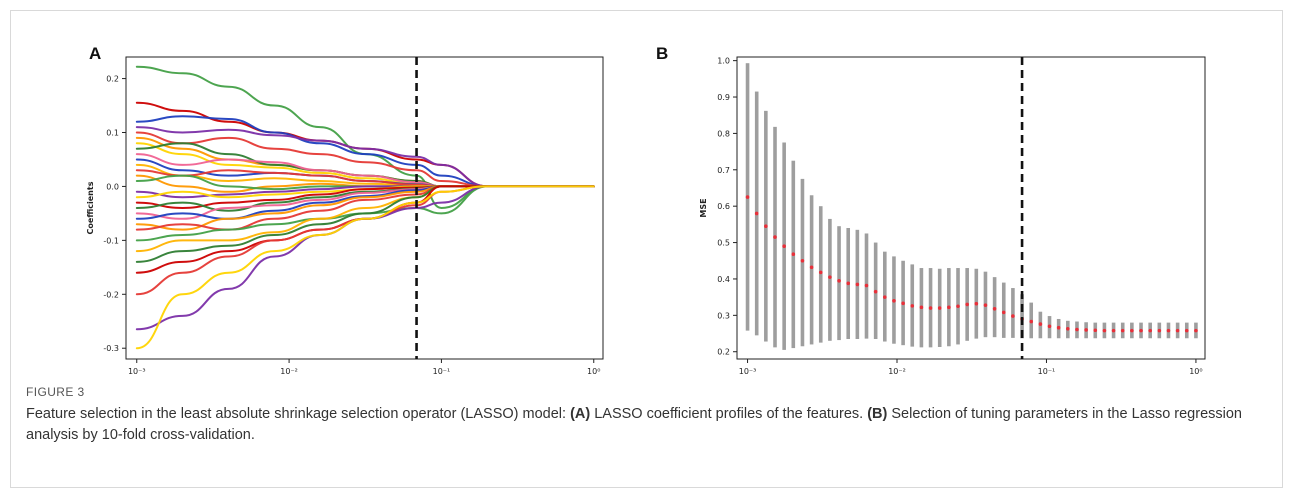 This screenshot has width=1293, height=500. What do you see at coordinates (289, 371) in the screenshot?
I see `chart-a-x-tick-label: 10⁻²` at bounding box center [289, 371].